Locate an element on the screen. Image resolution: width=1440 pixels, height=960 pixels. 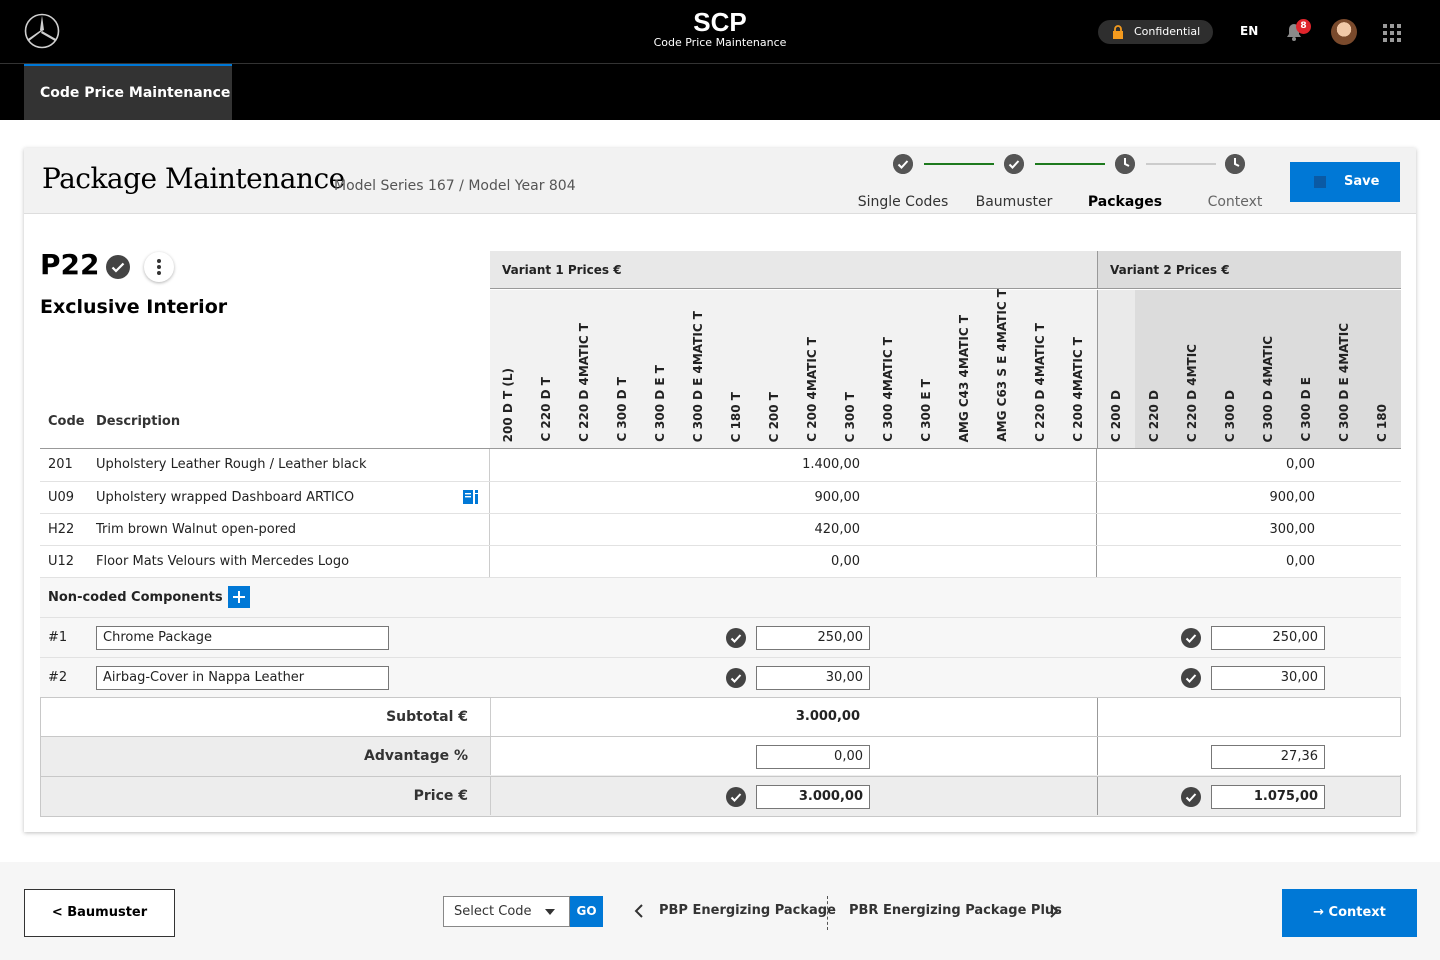
avatar is located at coordinates (1344, 32).